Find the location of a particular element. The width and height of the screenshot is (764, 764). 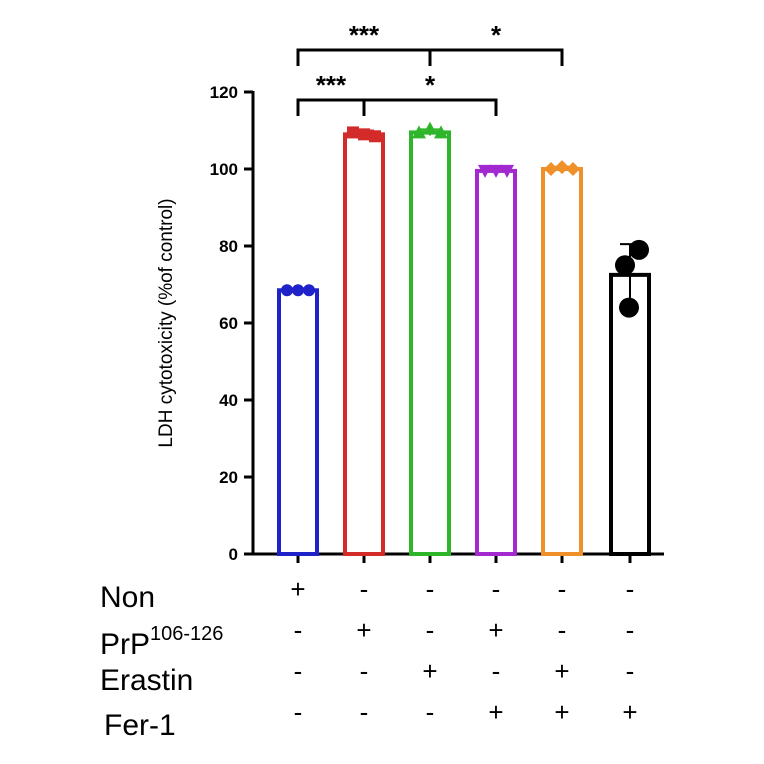

y-tick-label: 0 is located at coordinates (233, 554).